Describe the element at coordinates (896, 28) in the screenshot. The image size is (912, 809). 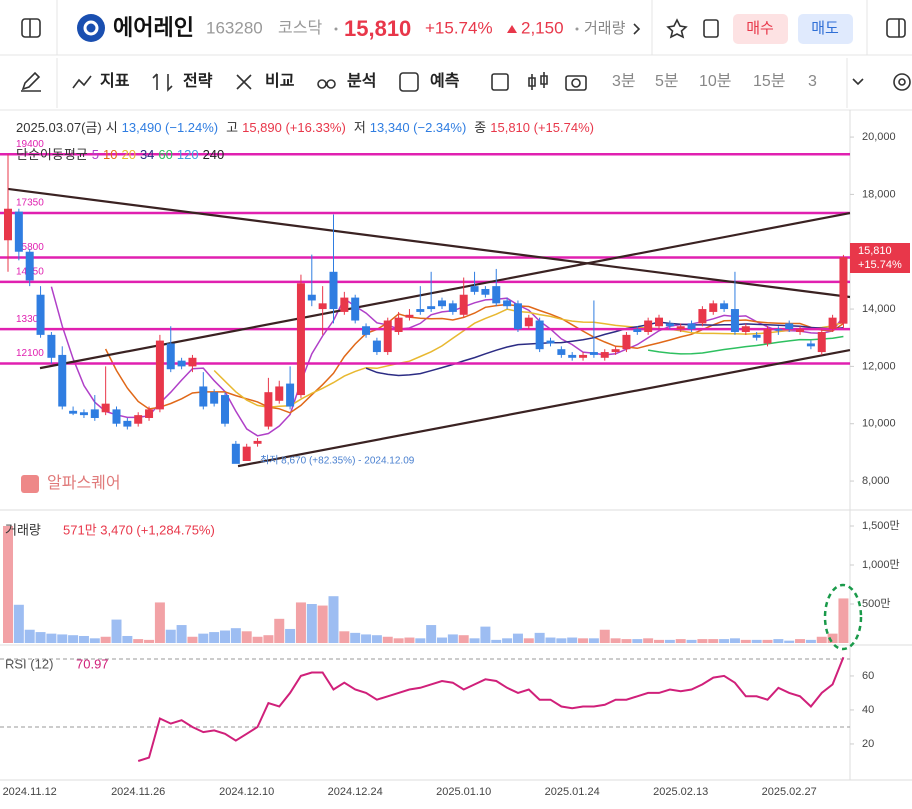
I see `panel-icon` at that location.